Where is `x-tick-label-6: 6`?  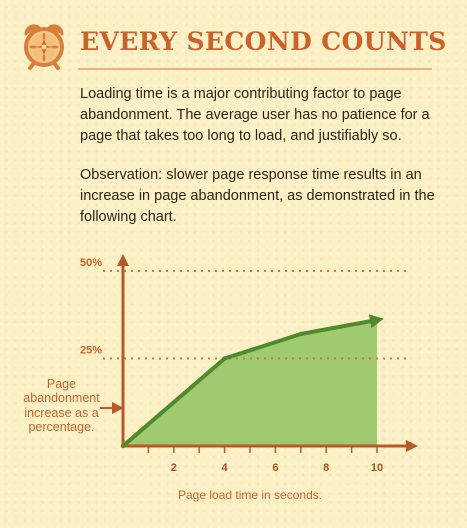
x-tick-label-6: 6 is located at coordinates (275, 468).